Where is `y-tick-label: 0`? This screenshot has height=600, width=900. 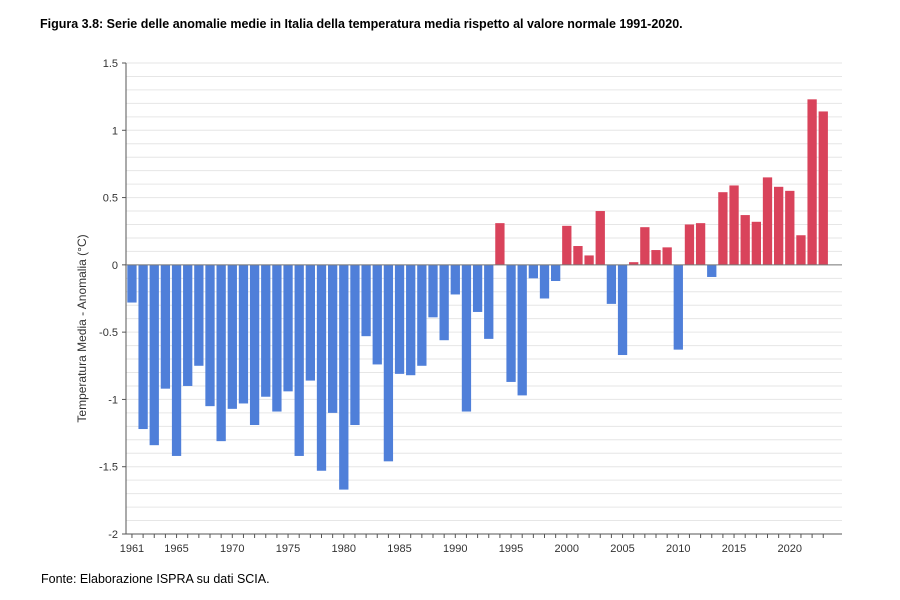 y-tick-label: 0 is located at coordinates (115, 266).